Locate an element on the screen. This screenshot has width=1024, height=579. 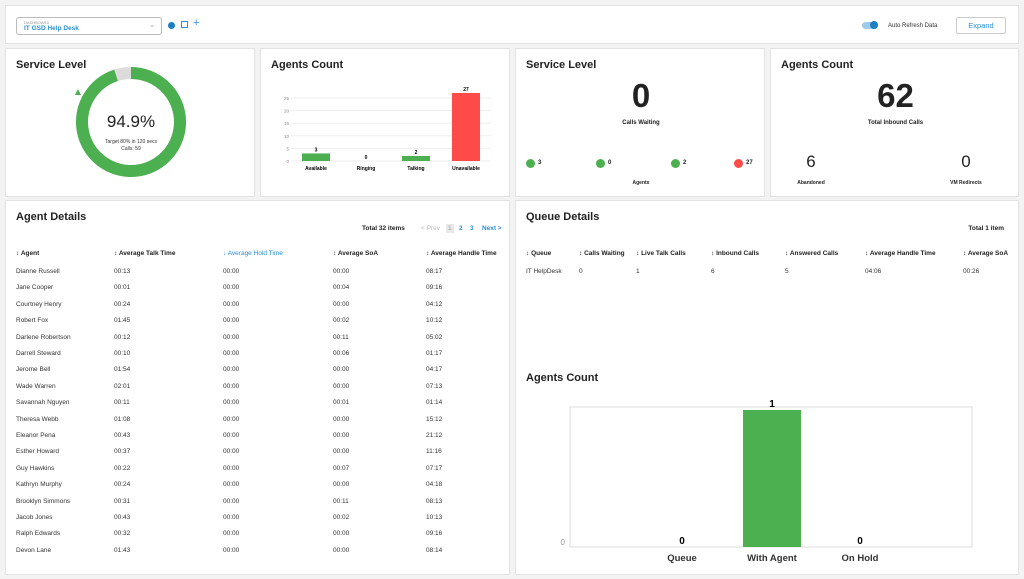
agent-status-count: 0 is located at coordinates (610, 163).